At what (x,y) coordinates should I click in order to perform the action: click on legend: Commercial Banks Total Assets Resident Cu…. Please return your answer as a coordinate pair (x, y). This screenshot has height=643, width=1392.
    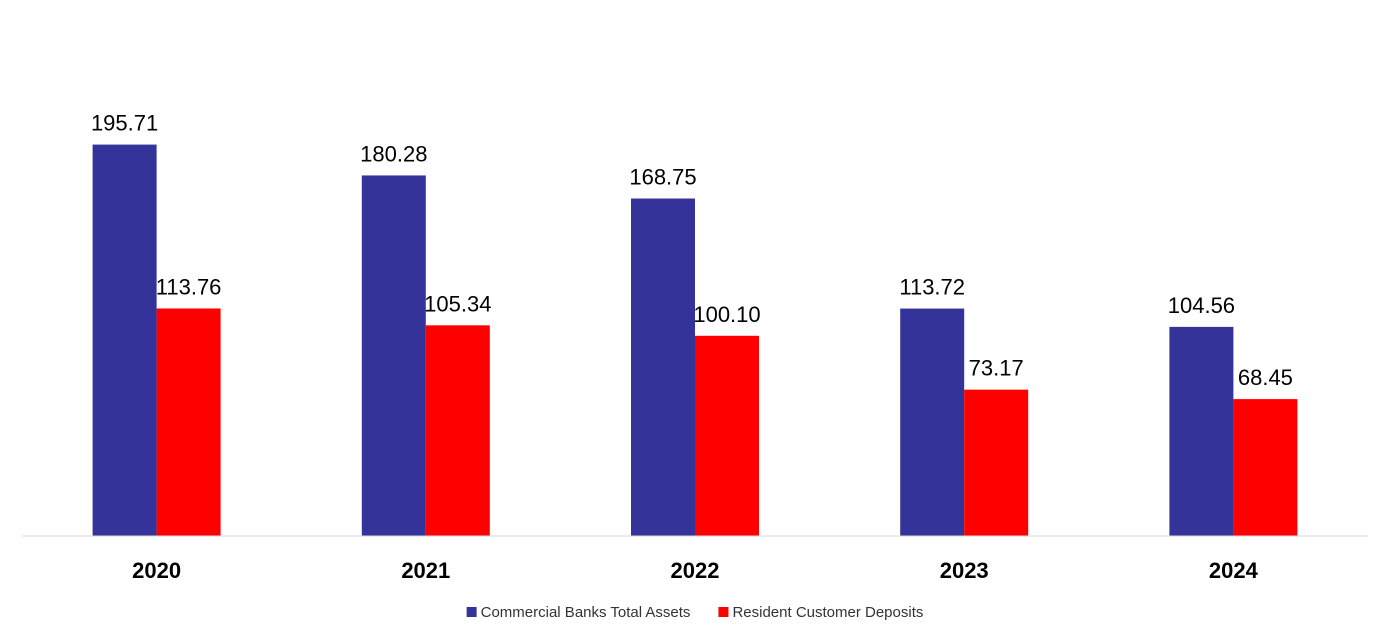
    Looking at the image, I should click on (694, 612).